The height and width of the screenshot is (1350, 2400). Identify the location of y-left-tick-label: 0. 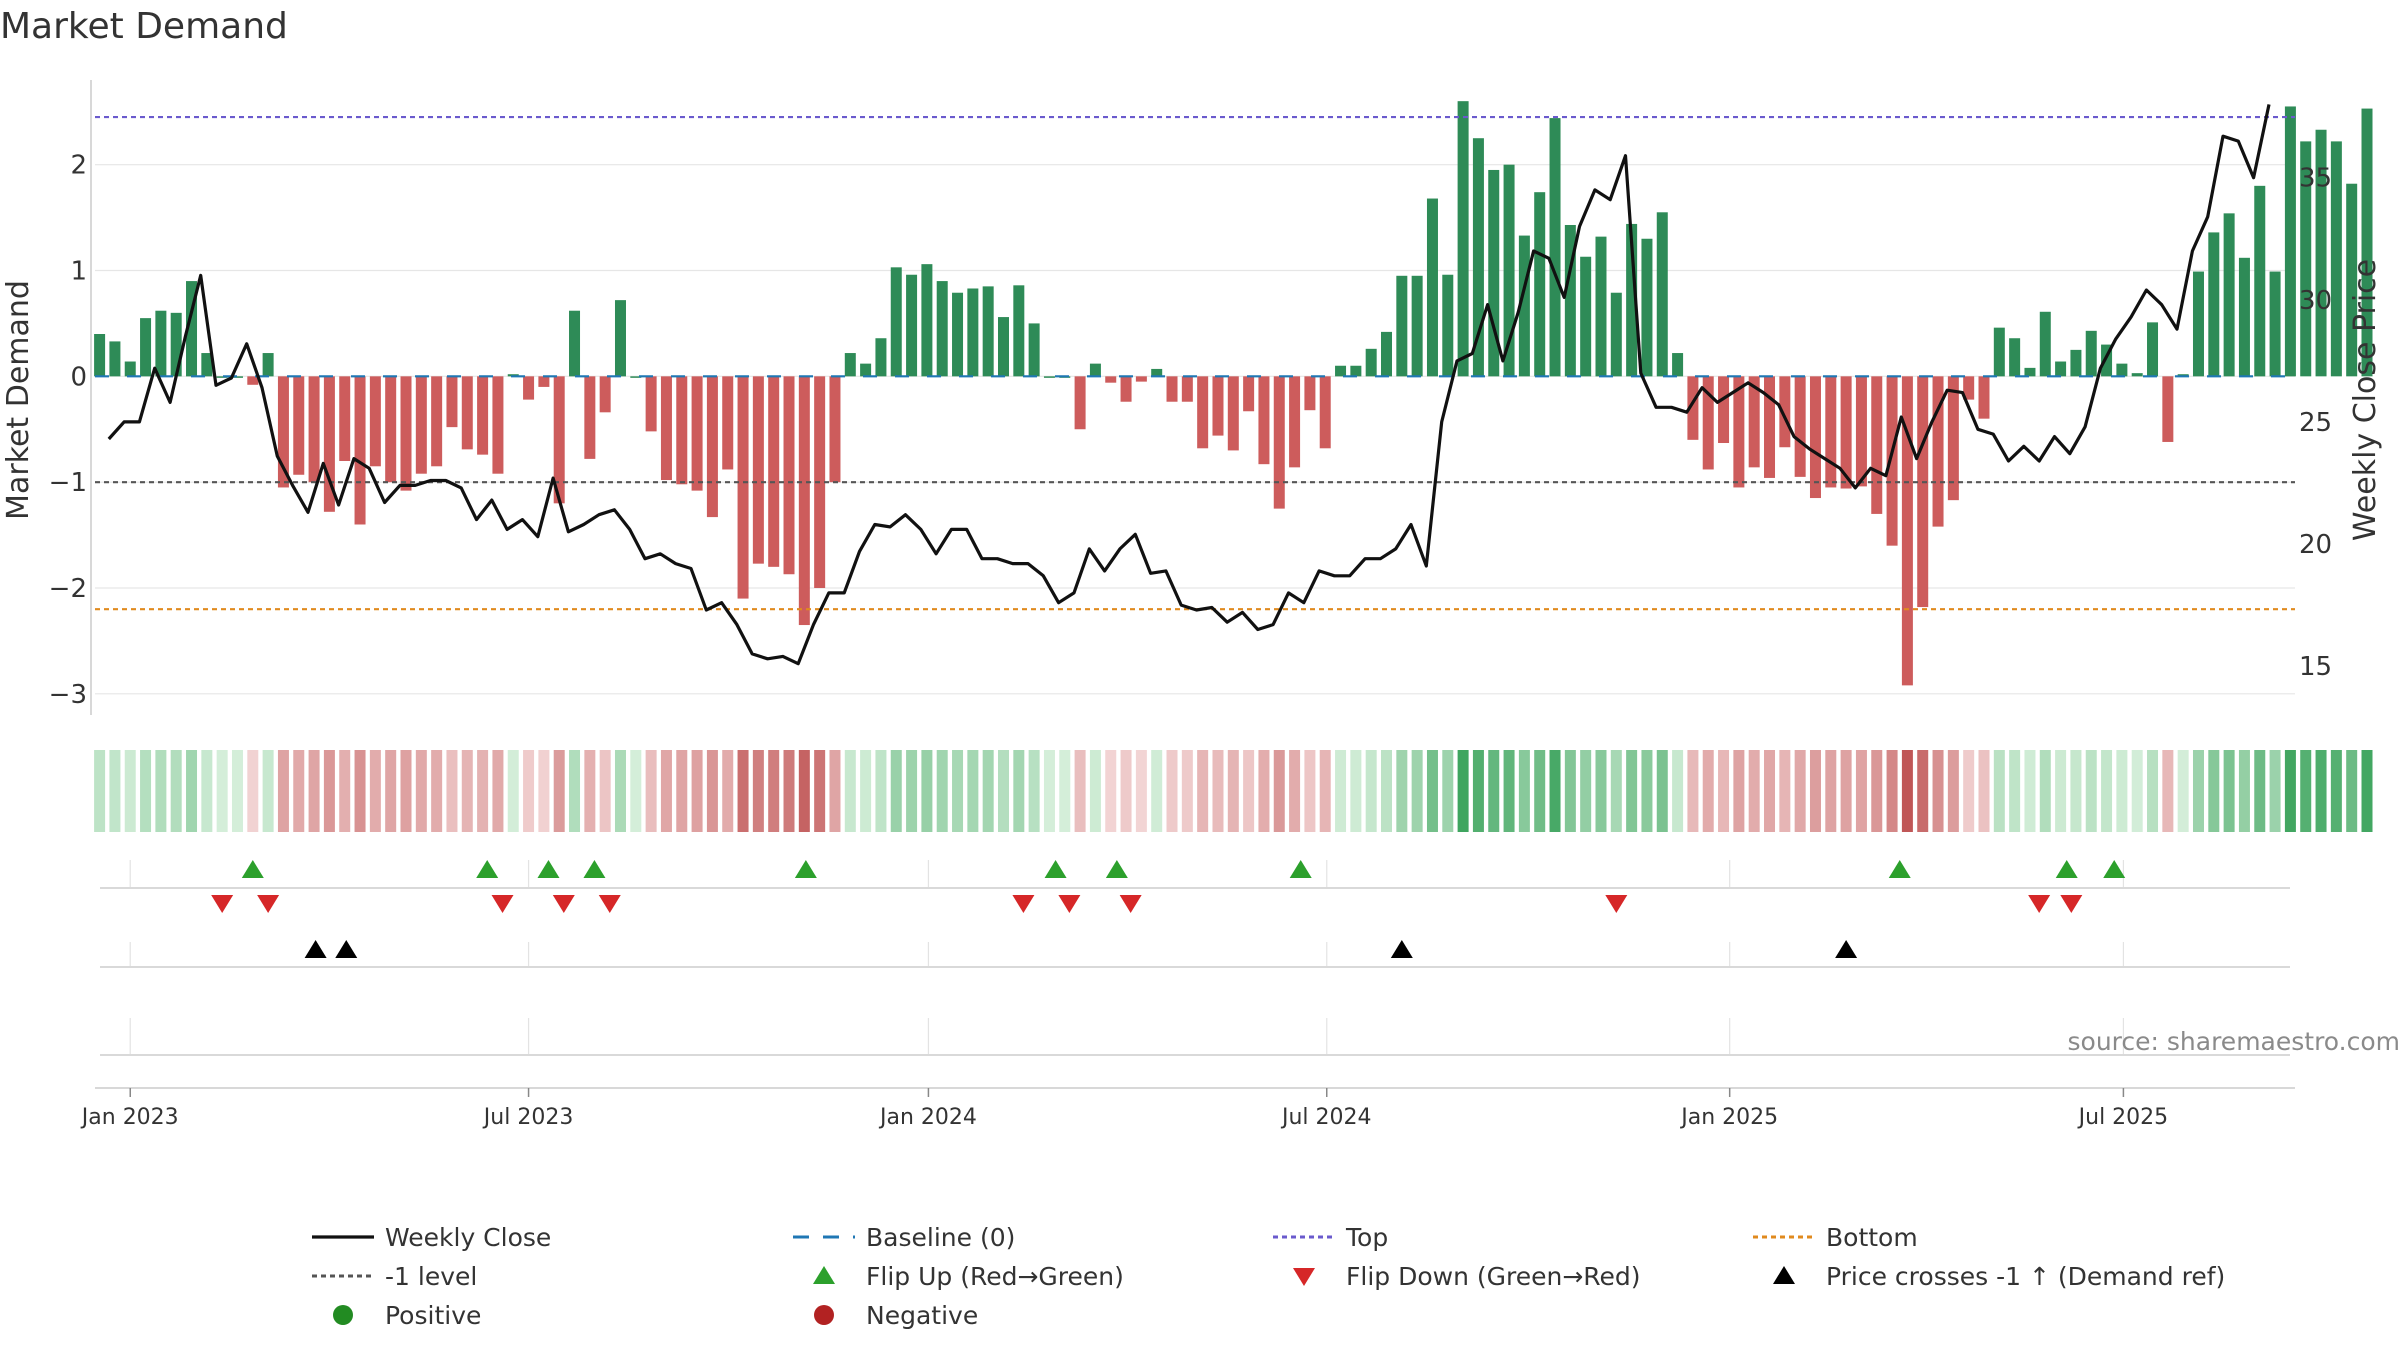
(78, 377).